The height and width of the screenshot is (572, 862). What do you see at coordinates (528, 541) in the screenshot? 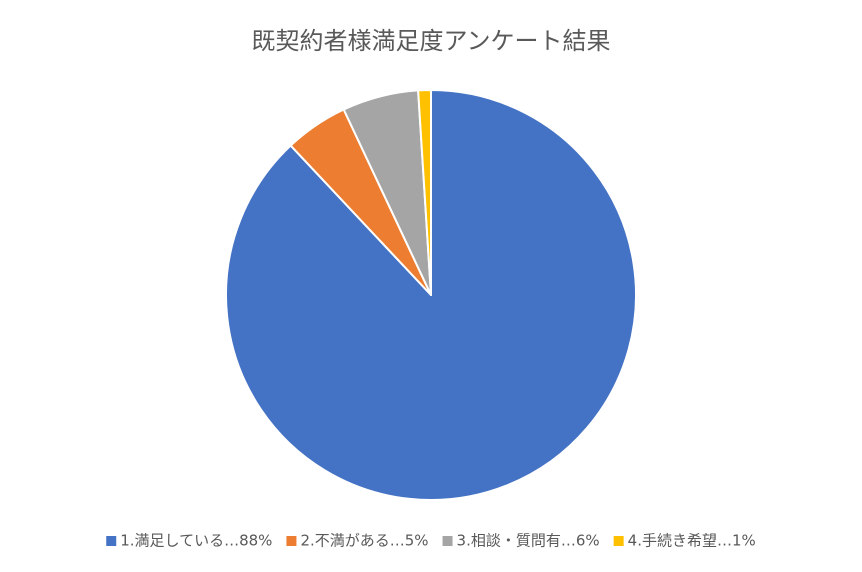
I see `legend-label: 3.相談・質問有…6%` at bounding box center [528, 541].